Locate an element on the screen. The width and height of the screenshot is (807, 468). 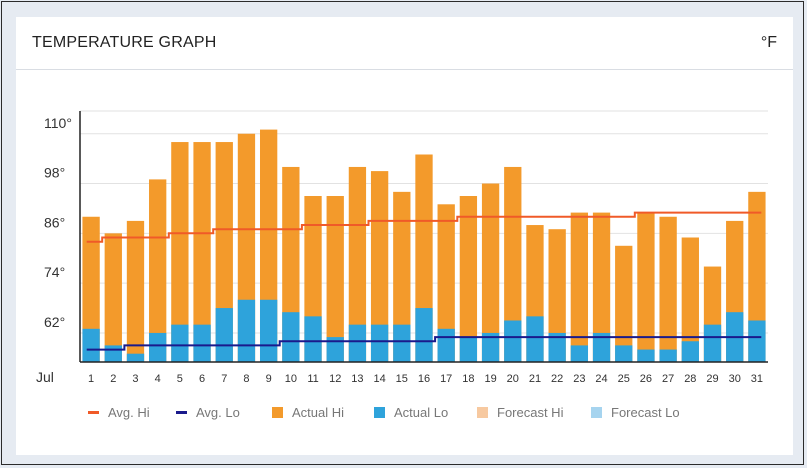
x-tick-label: 17 is located at coordinates (446, 379).